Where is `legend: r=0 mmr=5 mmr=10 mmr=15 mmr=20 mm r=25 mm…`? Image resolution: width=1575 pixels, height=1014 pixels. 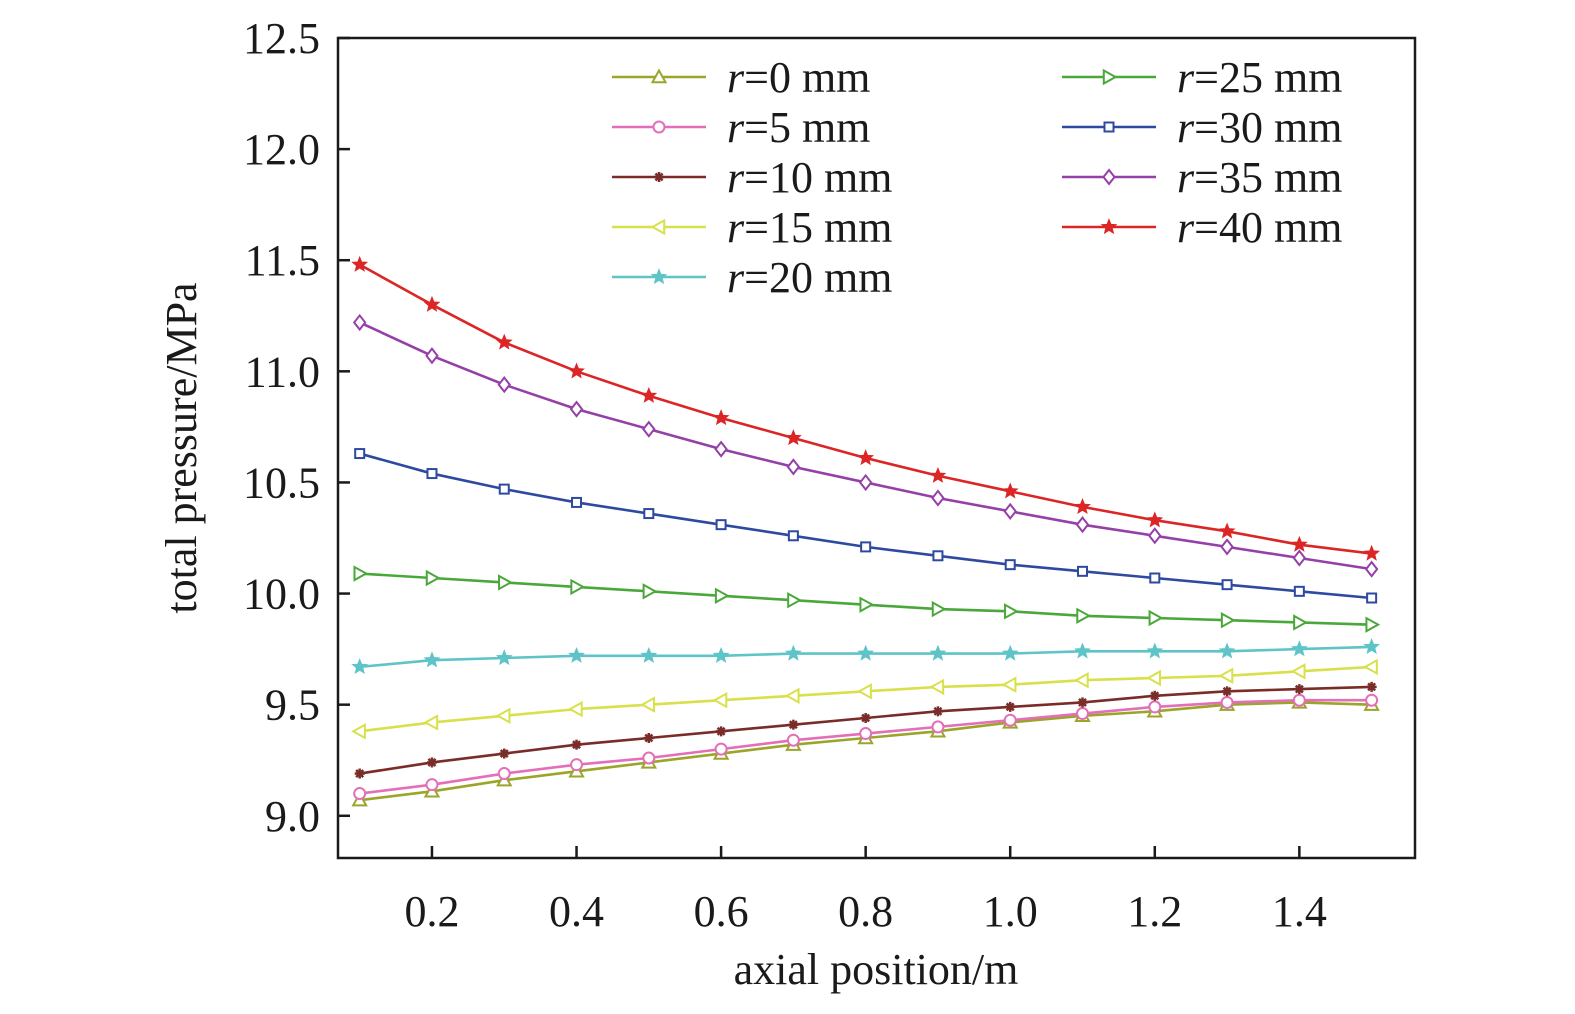
legend: r=0 mmr=5 mmr=10 mmr=15 mmr=20 mm r=25 mm… is located at coordinates (977, 177).